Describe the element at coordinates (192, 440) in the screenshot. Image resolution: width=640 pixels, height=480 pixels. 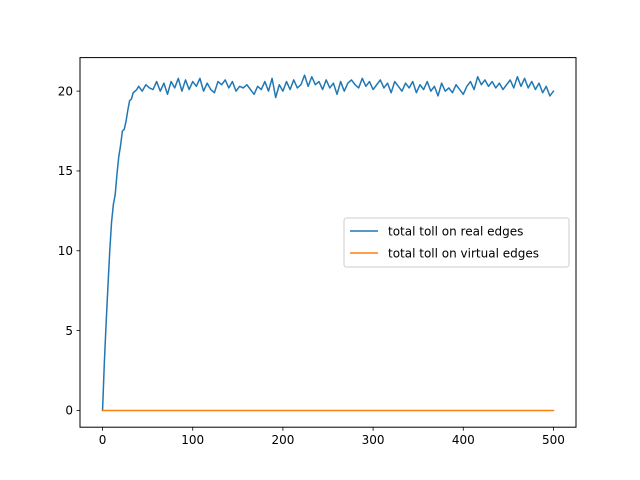
I see `x-tick-label: 100` at that location.